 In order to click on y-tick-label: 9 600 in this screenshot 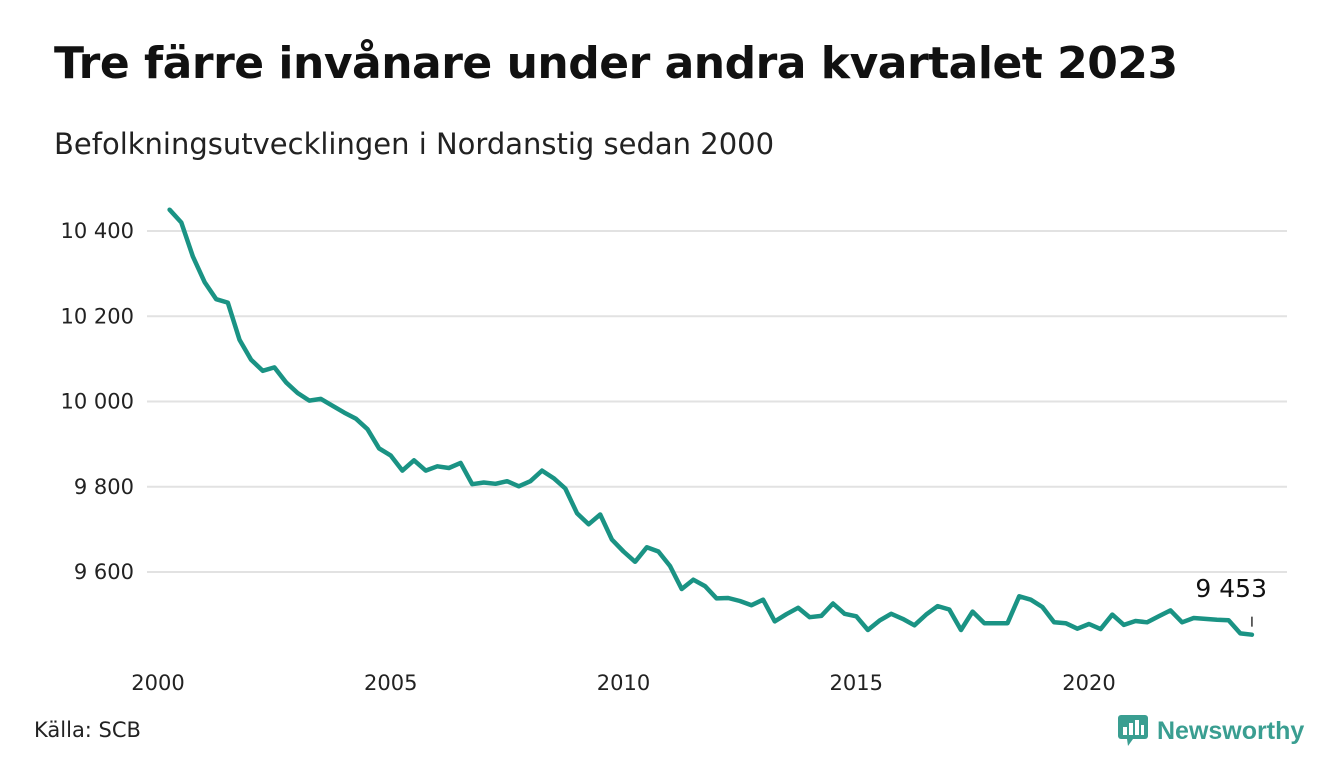, I will do `click(104, 572)`.